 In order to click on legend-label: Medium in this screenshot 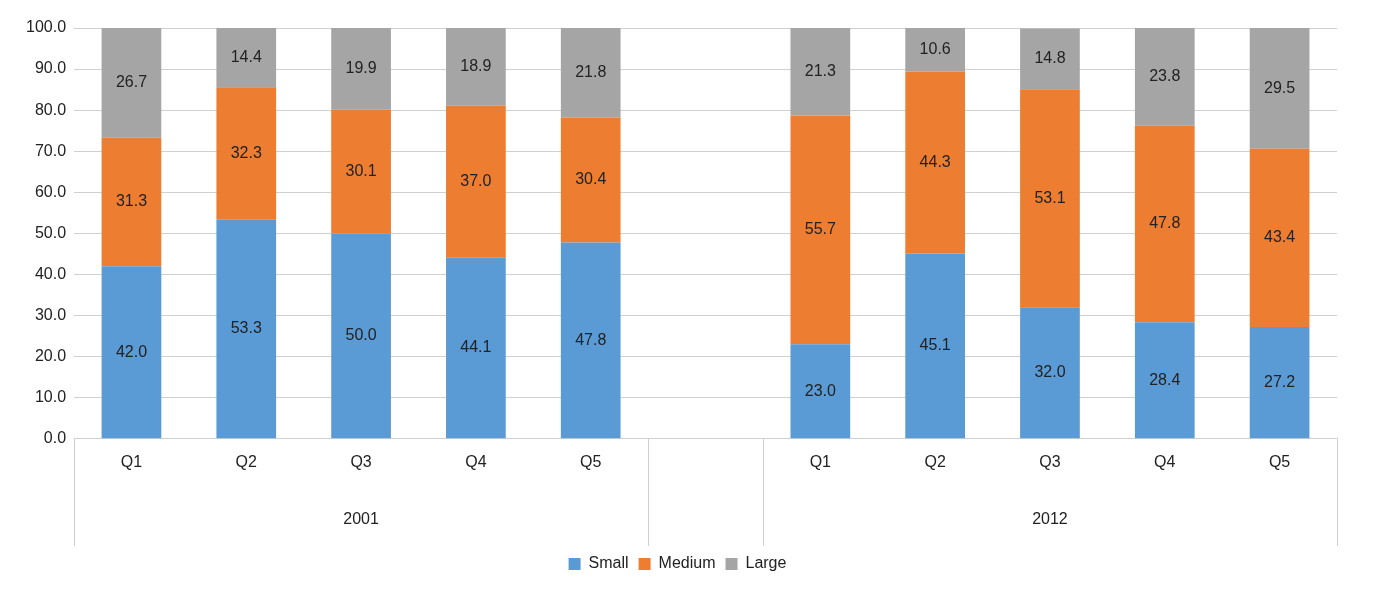, I will do `click(687, 563)`.